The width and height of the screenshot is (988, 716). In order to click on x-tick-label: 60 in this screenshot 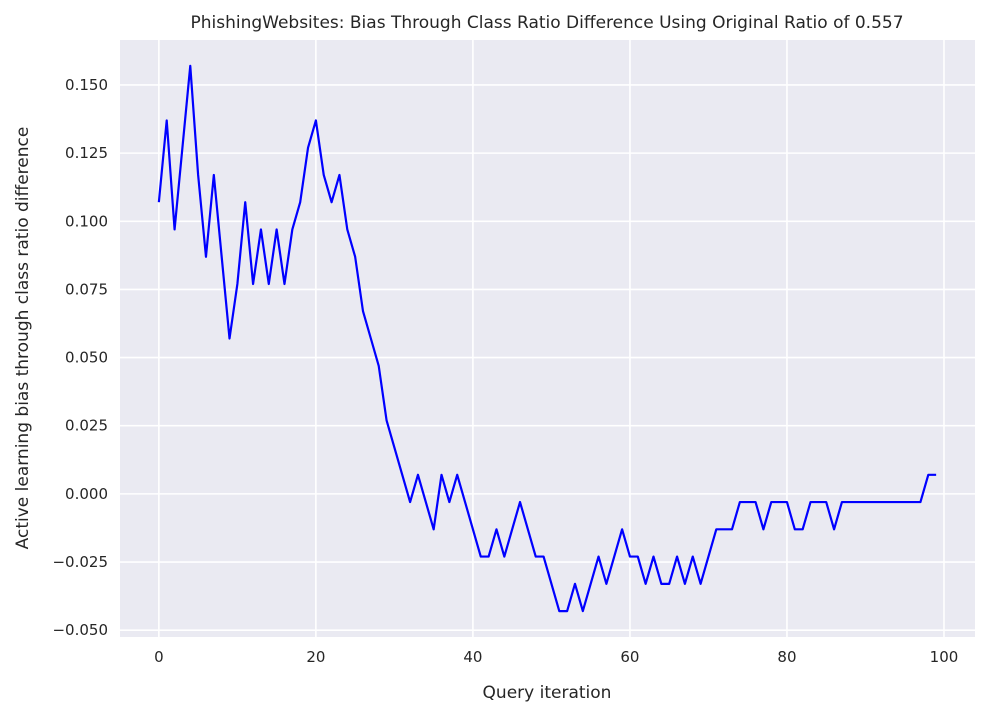, I will do `click(629, 657)`.